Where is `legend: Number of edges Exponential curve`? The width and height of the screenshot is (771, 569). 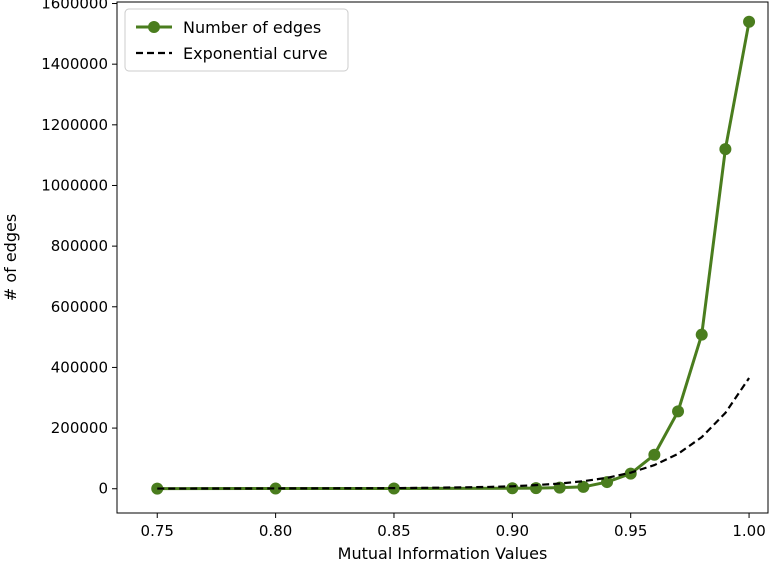
legend: Number of edges Exponential curve is located at coordinates (236, 40).